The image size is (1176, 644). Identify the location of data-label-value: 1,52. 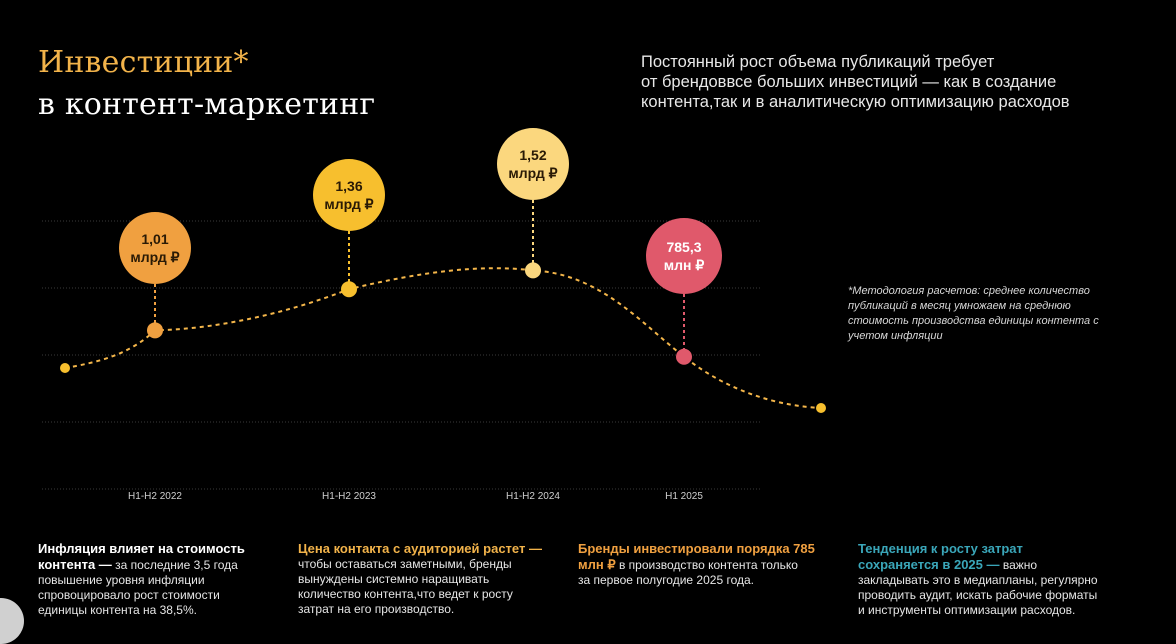
(532, 155).